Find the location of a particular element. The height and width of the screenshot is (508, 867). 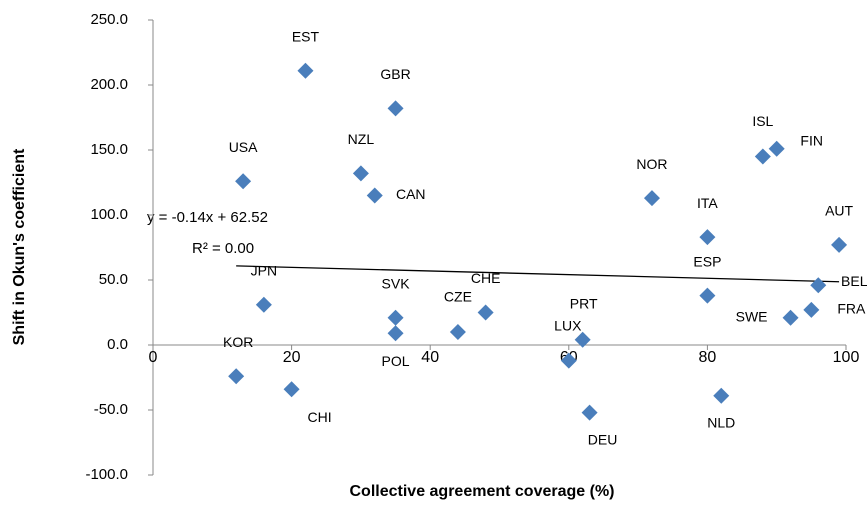

point-label: BEL is located at coordinates (854, 281).